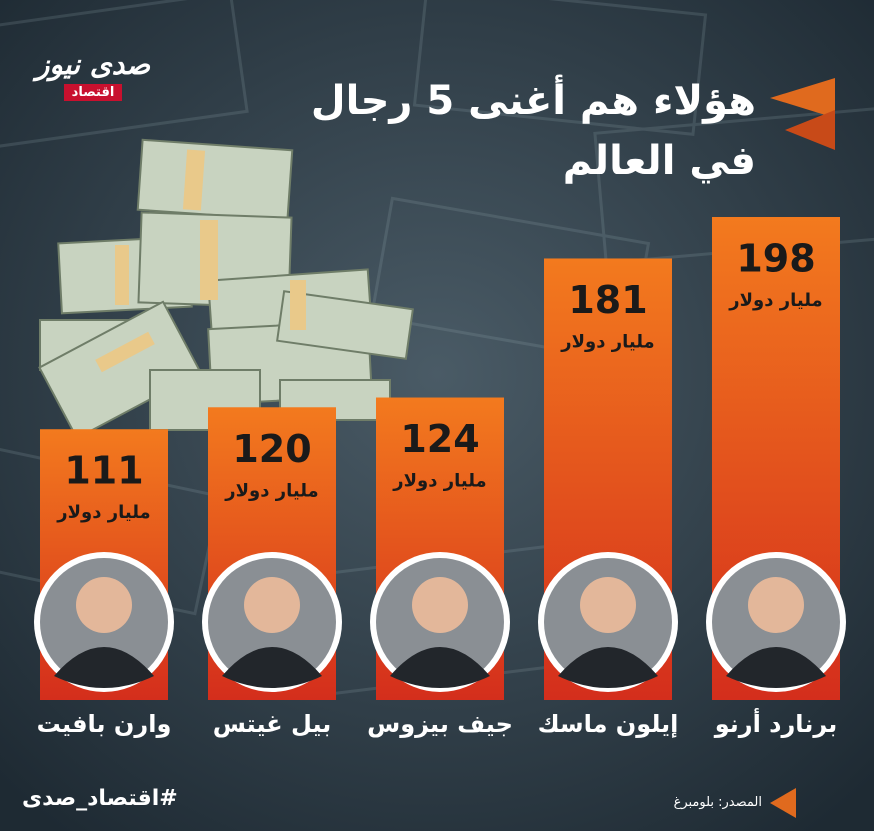 This screenshot has height=831, width=874. Describe the element at coordinates (100, 798) in the screenshot. I see `hashtag: #اقتصاد_صدى` at that location.